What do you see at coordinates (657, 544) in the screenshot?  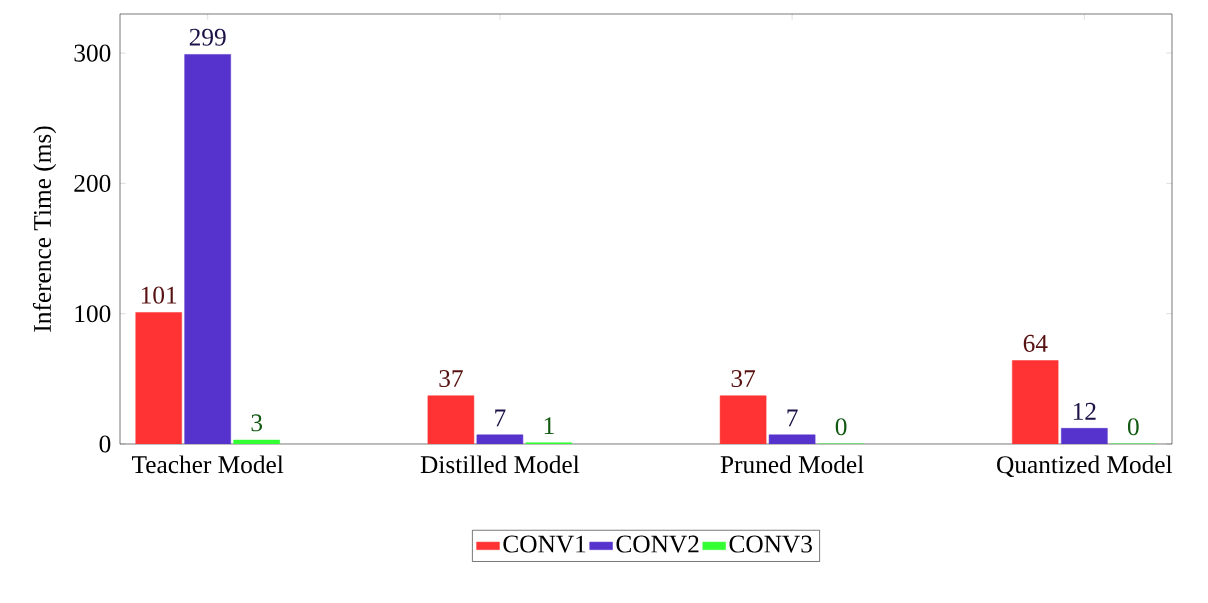 I see `legend-label: CONV2` at bounding box center [657, 544].